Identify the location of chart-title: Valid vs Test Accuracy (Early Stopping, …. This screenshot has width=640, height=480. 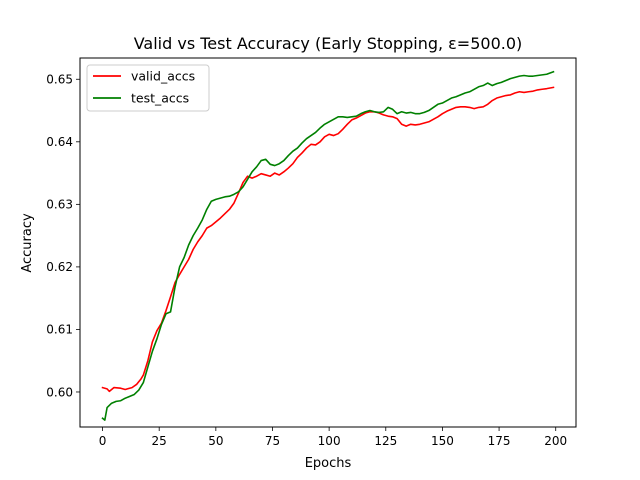
(328, 43).